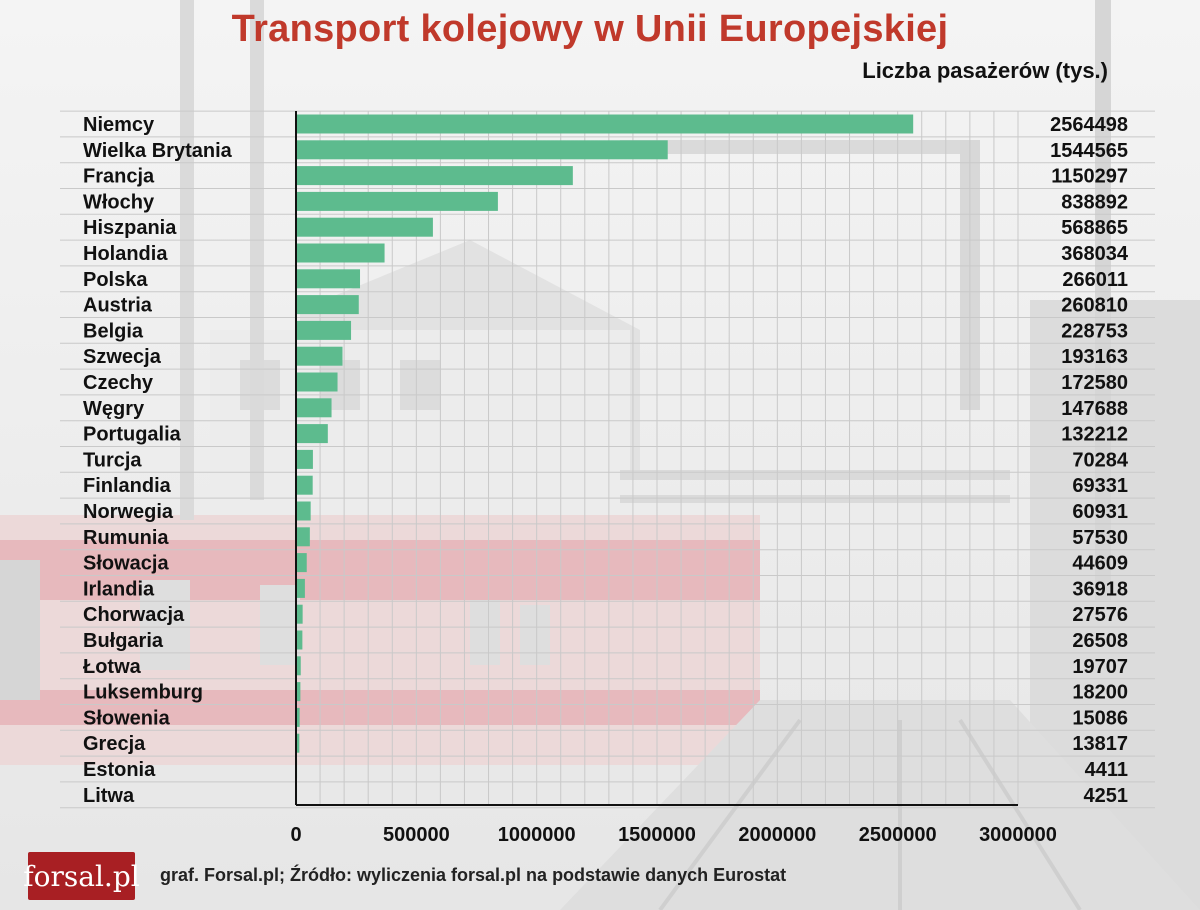 The height and width of the screenshot is (910, 1200). I want to click on bar-grecja, so click(298, 743).